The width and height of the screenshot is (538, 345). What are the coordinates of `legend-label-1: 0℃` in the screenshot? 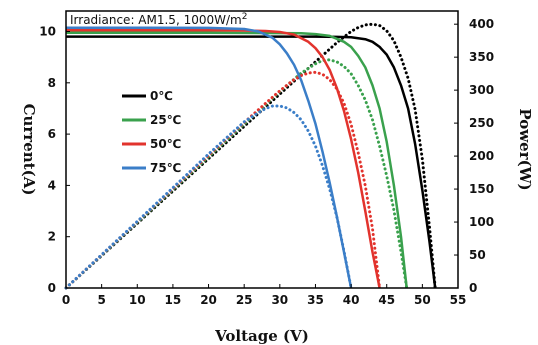 It's located at (161, 96).